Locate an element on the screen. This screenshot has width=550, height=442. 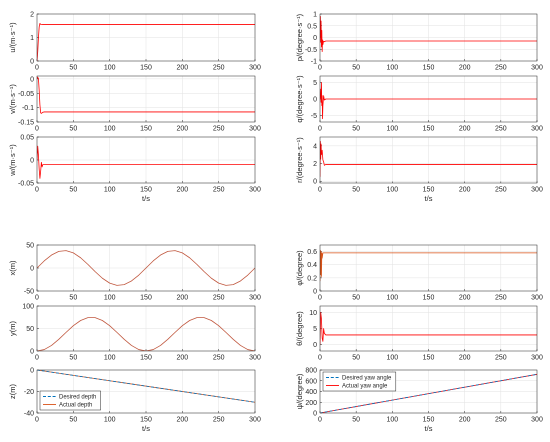
y-axis-label: z(m) is located at coordinates (12, 391).